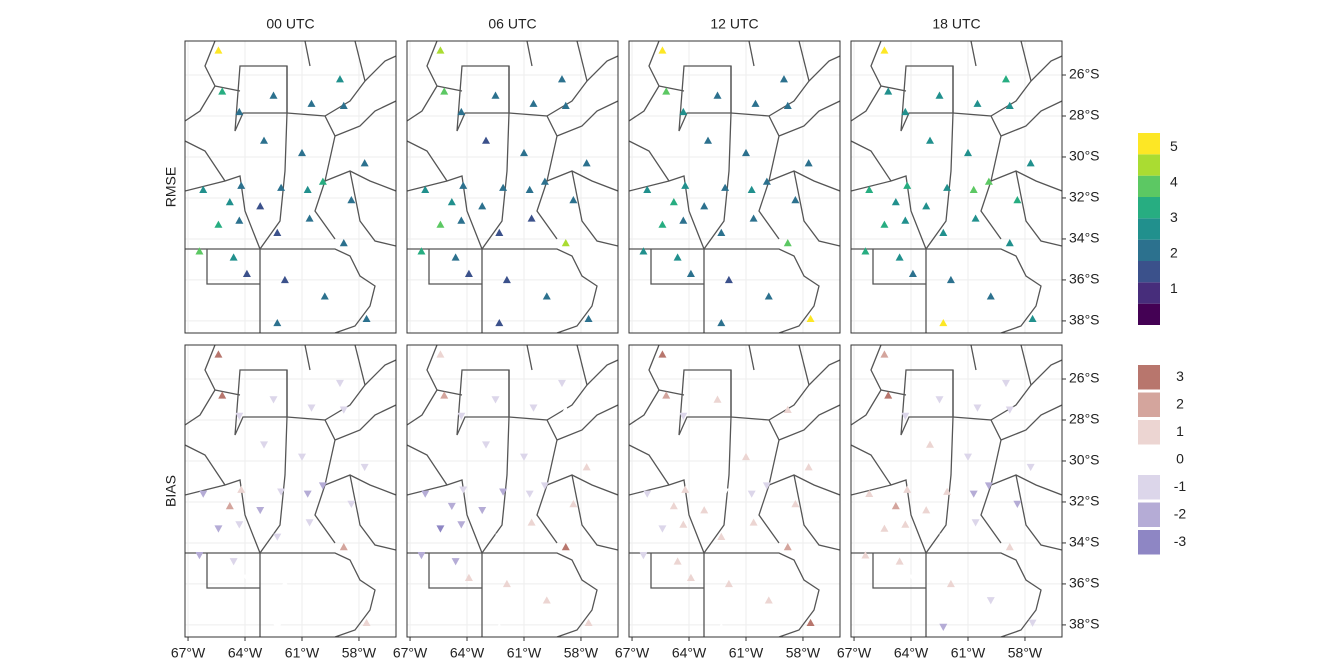 The width and height of the screenshot is (1344, 672). Describe the element at coordinates (1084, 238) in the screenshot. I see `y-tick-label: 34°S` at that location.